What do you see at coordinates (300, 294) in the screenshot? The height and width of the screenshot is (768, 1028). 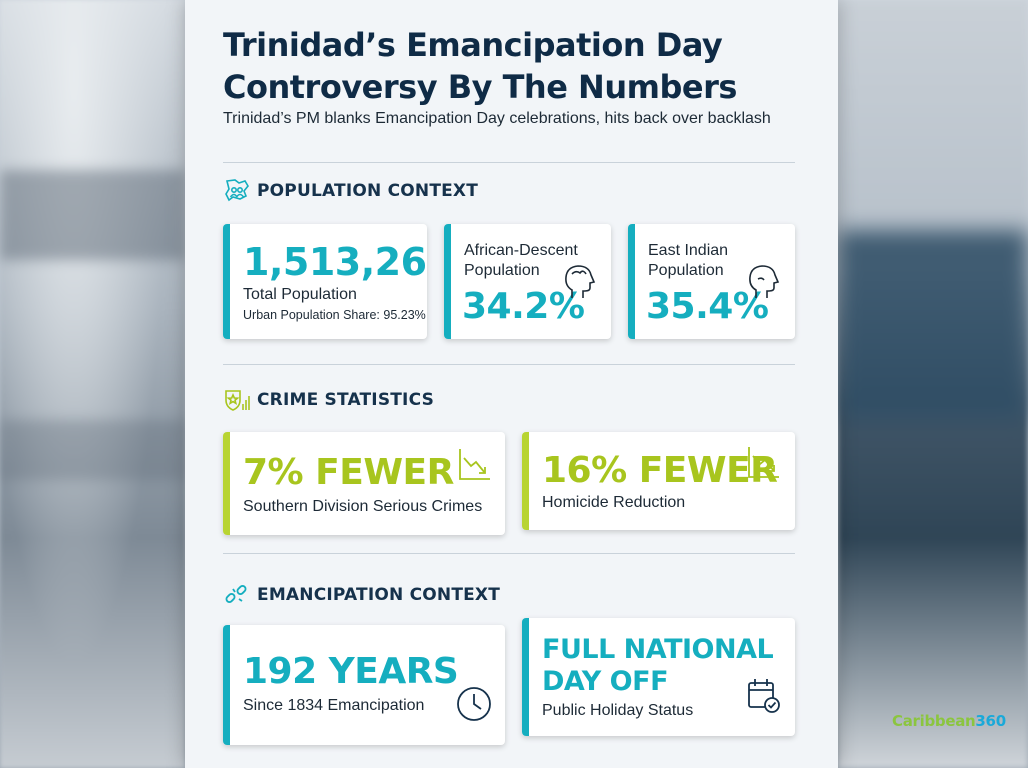 I see `total-population-label: Total Population` at bounding box center [300, 294].